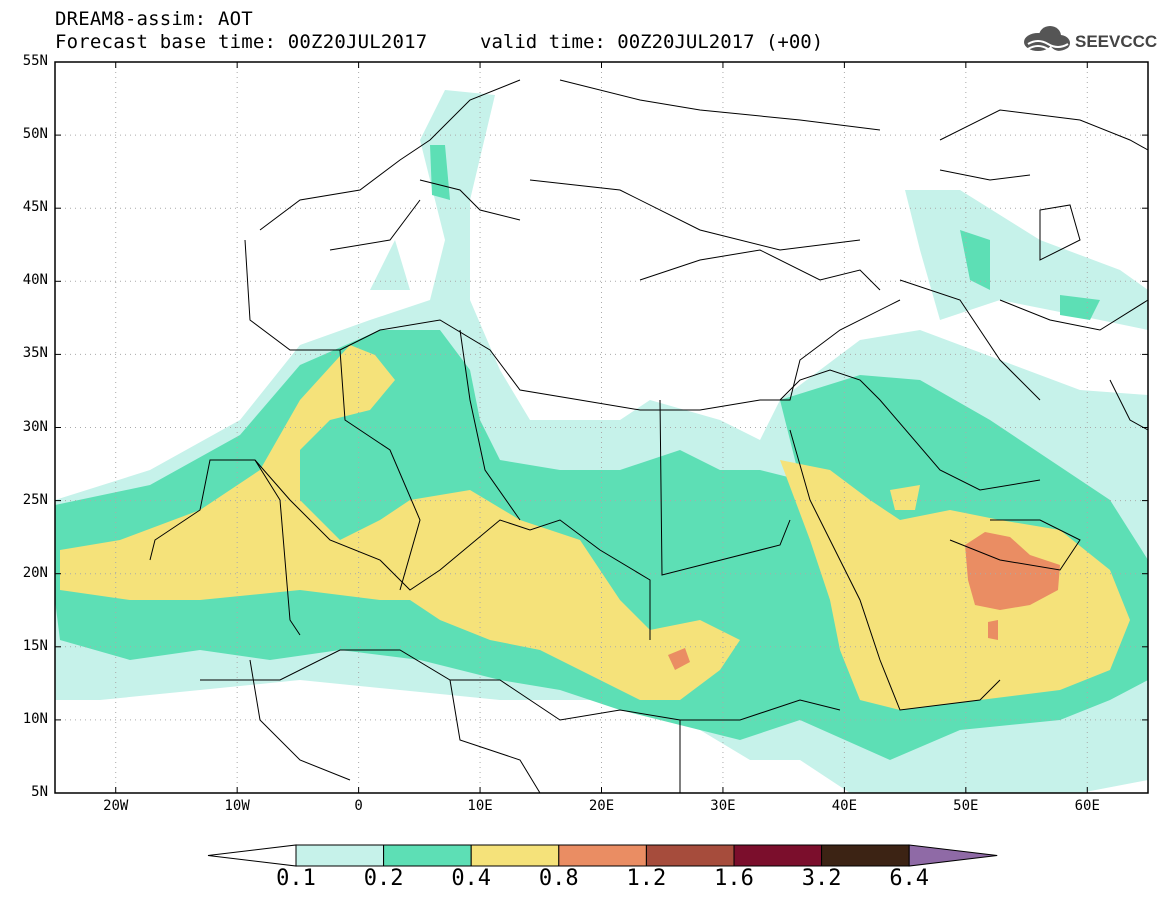 The height and width of the screenshot is (905, 1165). What do you see at coordinates (909, 878) in the screenshot?
I see `colorbar-label: 6.4` at bounding box center [909, 878].